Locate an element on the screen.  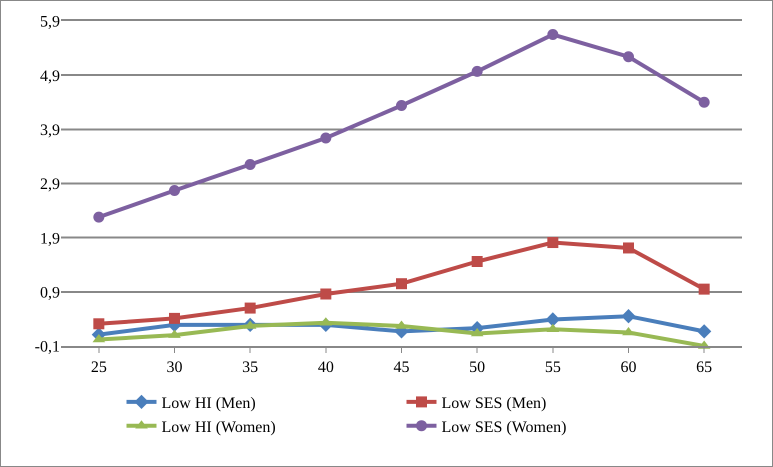
legend-label: Low HI (Men) is located at coordinates (209, 403).